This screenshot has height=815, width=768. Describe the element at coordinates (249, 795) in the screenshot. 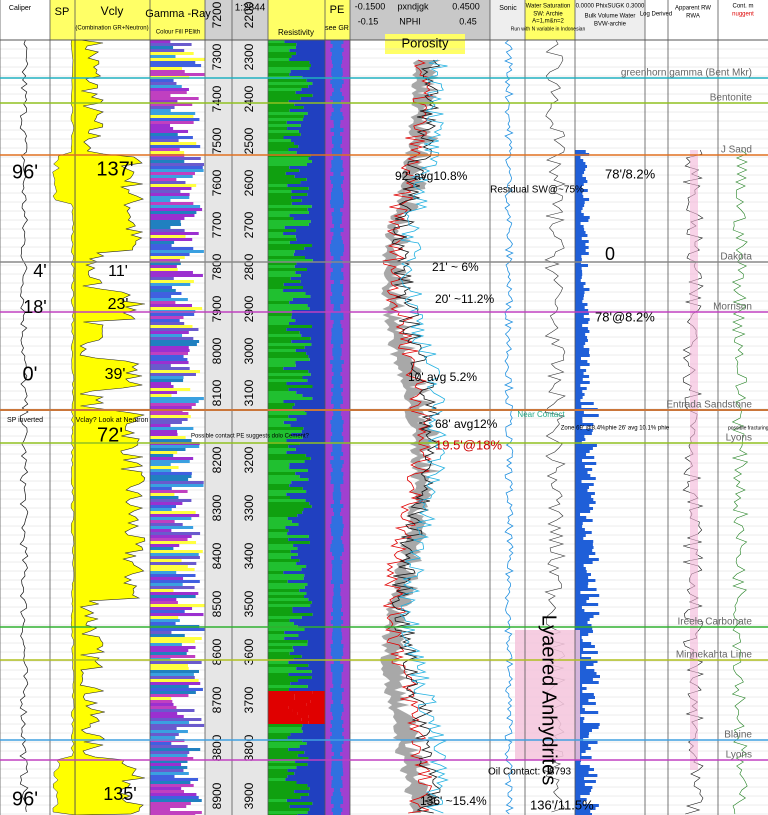

I see `tvd-depth: 3900` at that location.